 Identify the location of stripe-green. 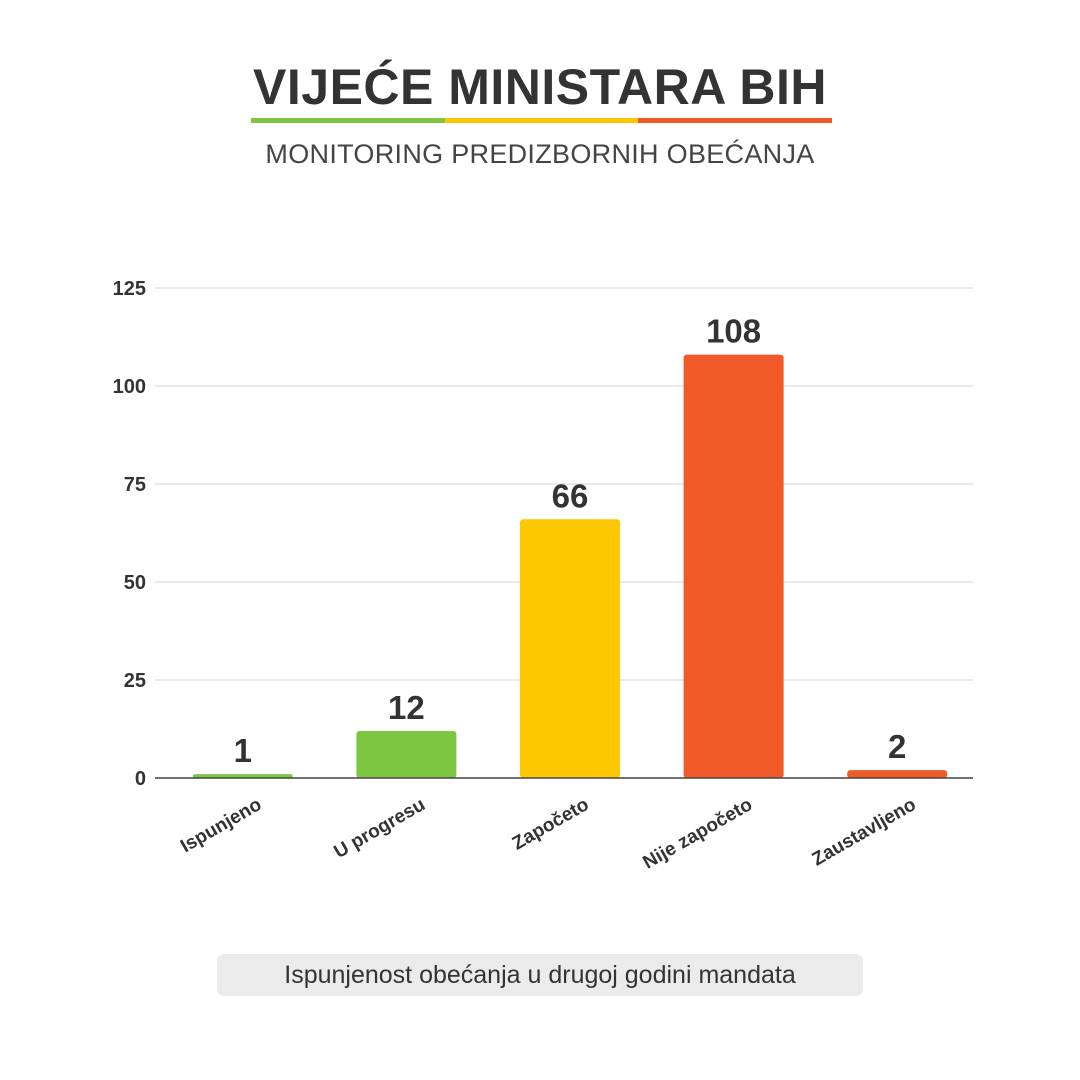
(348, 120).